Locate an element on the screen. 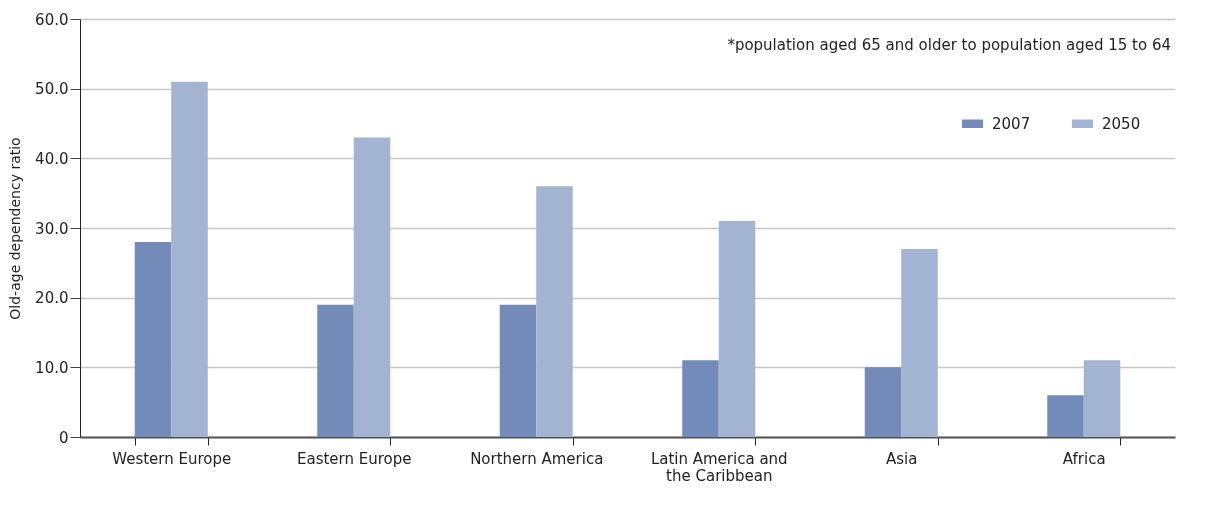  x-tick-label: Eastern Europe is located at coordinates (354, 458).